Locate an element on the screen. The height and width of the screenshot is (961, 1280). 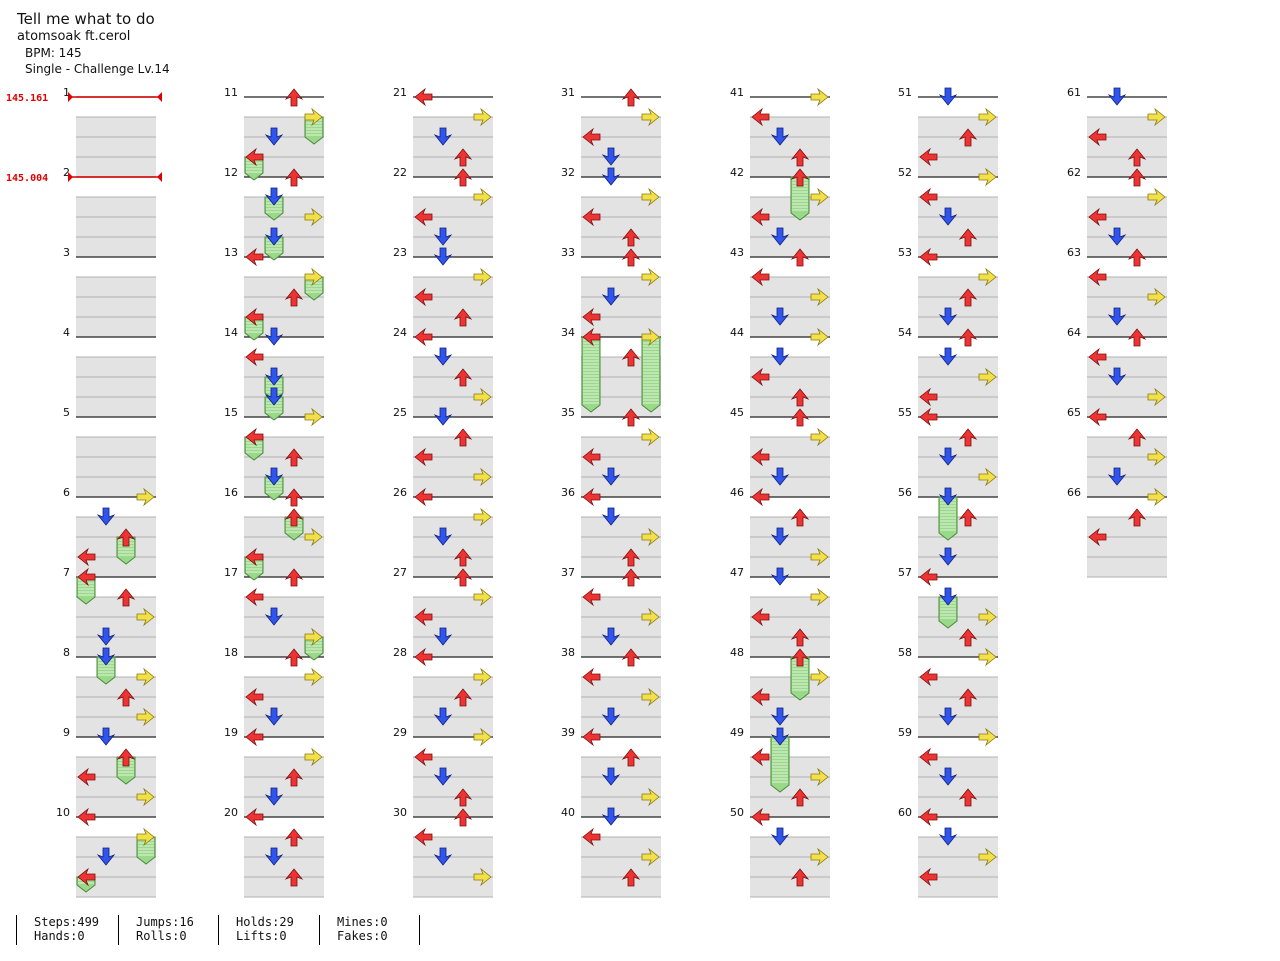
measure-24: 24 is located at coordinates (443, 372).